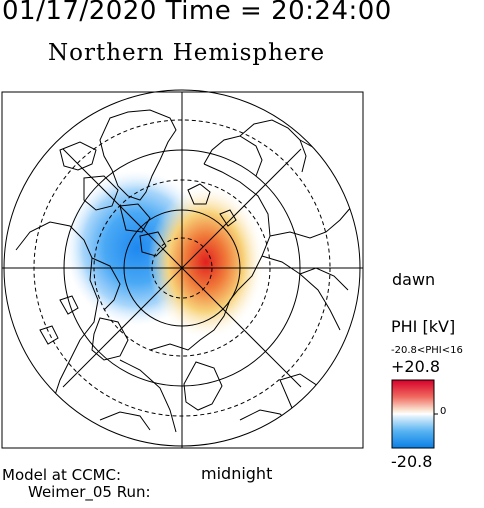 Image resolution: width=484 pixels, height=508 pixels. What do you see at coordinates (412, 461) in the screenshot?
I see `colorbar-min-label: -20.8` at bounding box center [412, 461].